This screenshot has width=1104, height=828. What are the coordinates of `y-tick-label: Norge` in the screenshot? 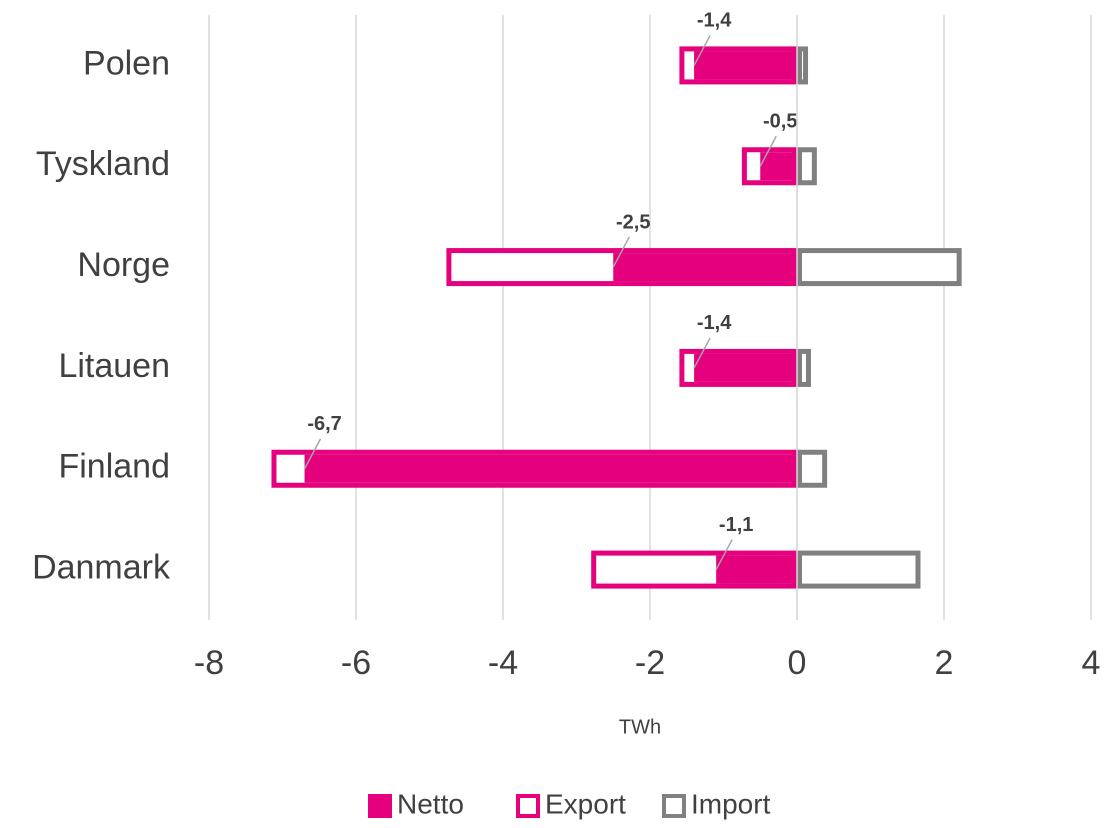 It's located at (123, 265).